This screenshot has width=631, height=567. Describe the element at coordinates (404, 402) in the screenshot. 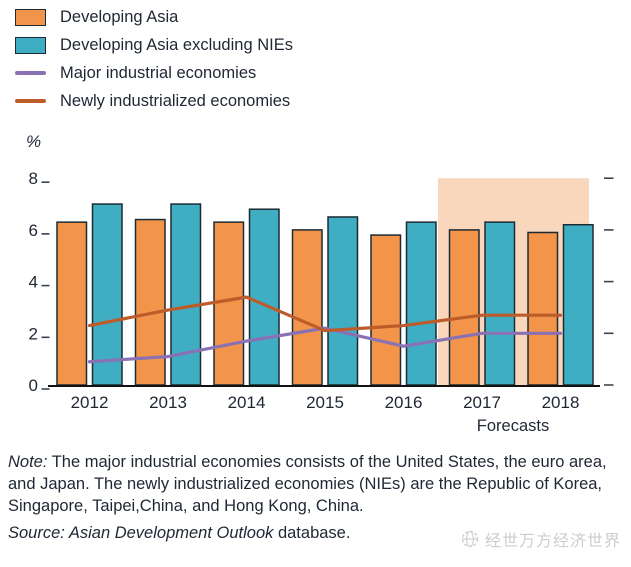

I see `svg-text: 2016` at that location.